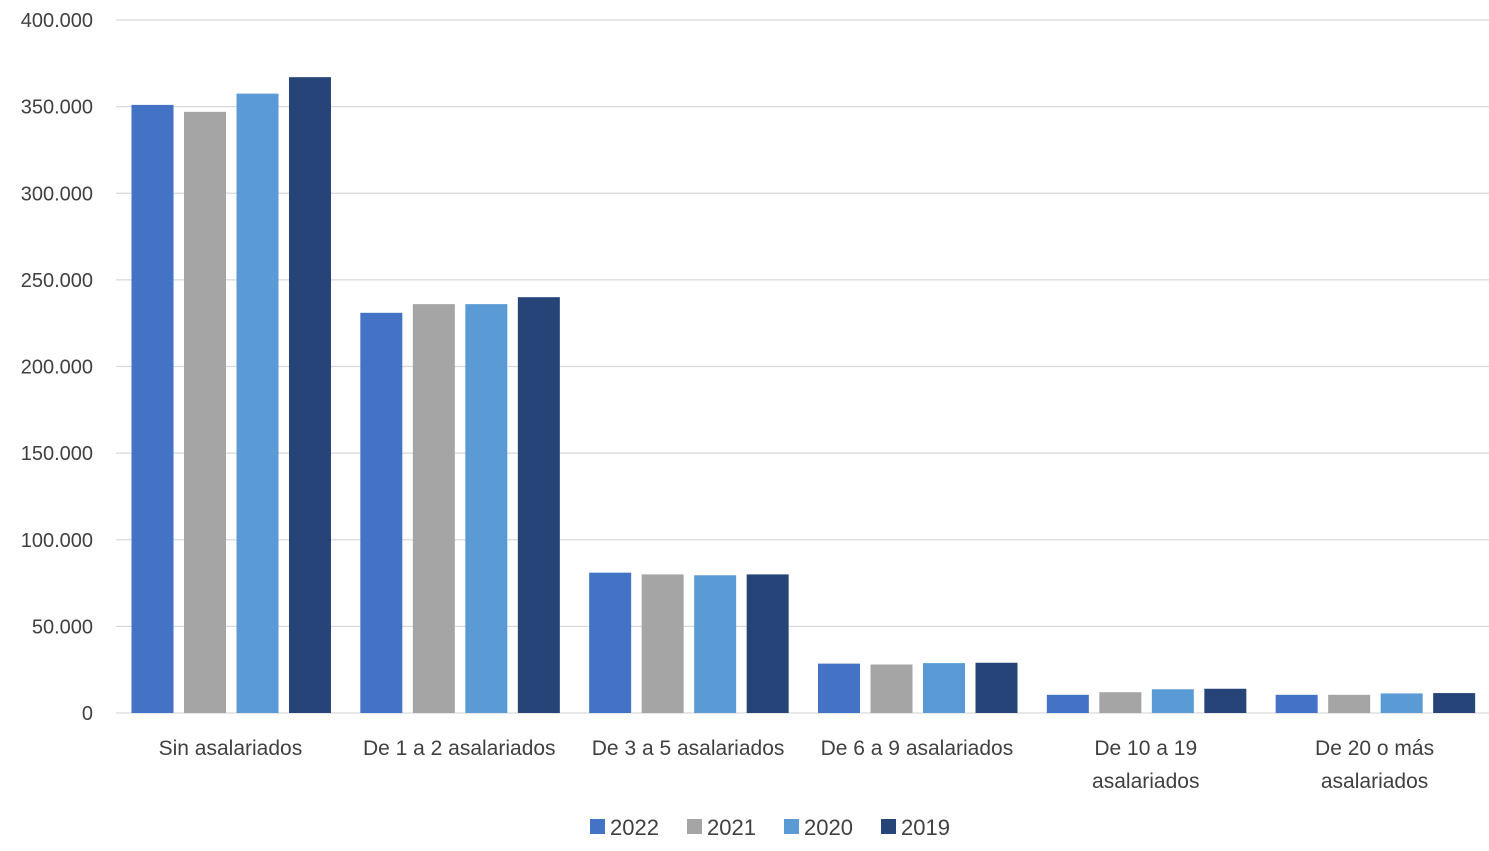  I want to click on legend-label: 2022, so click(634, 827).